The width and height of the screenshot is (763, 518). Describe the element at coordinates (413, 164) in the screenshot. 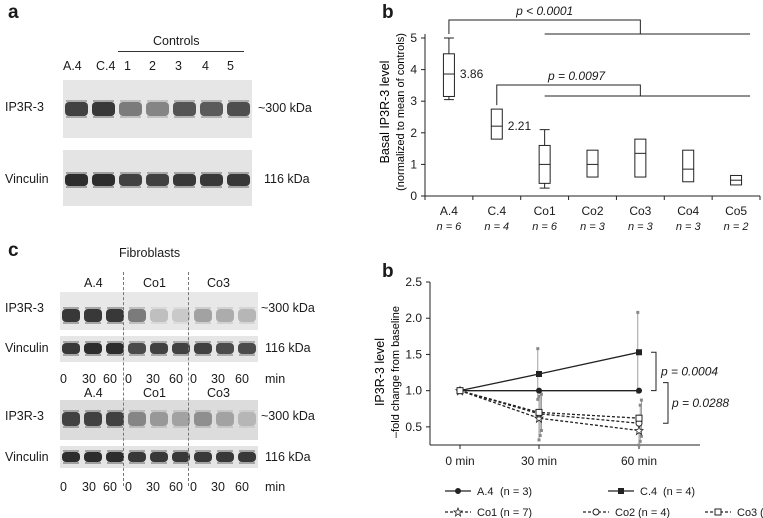

I see `box-ytick-label: 1` at that location.